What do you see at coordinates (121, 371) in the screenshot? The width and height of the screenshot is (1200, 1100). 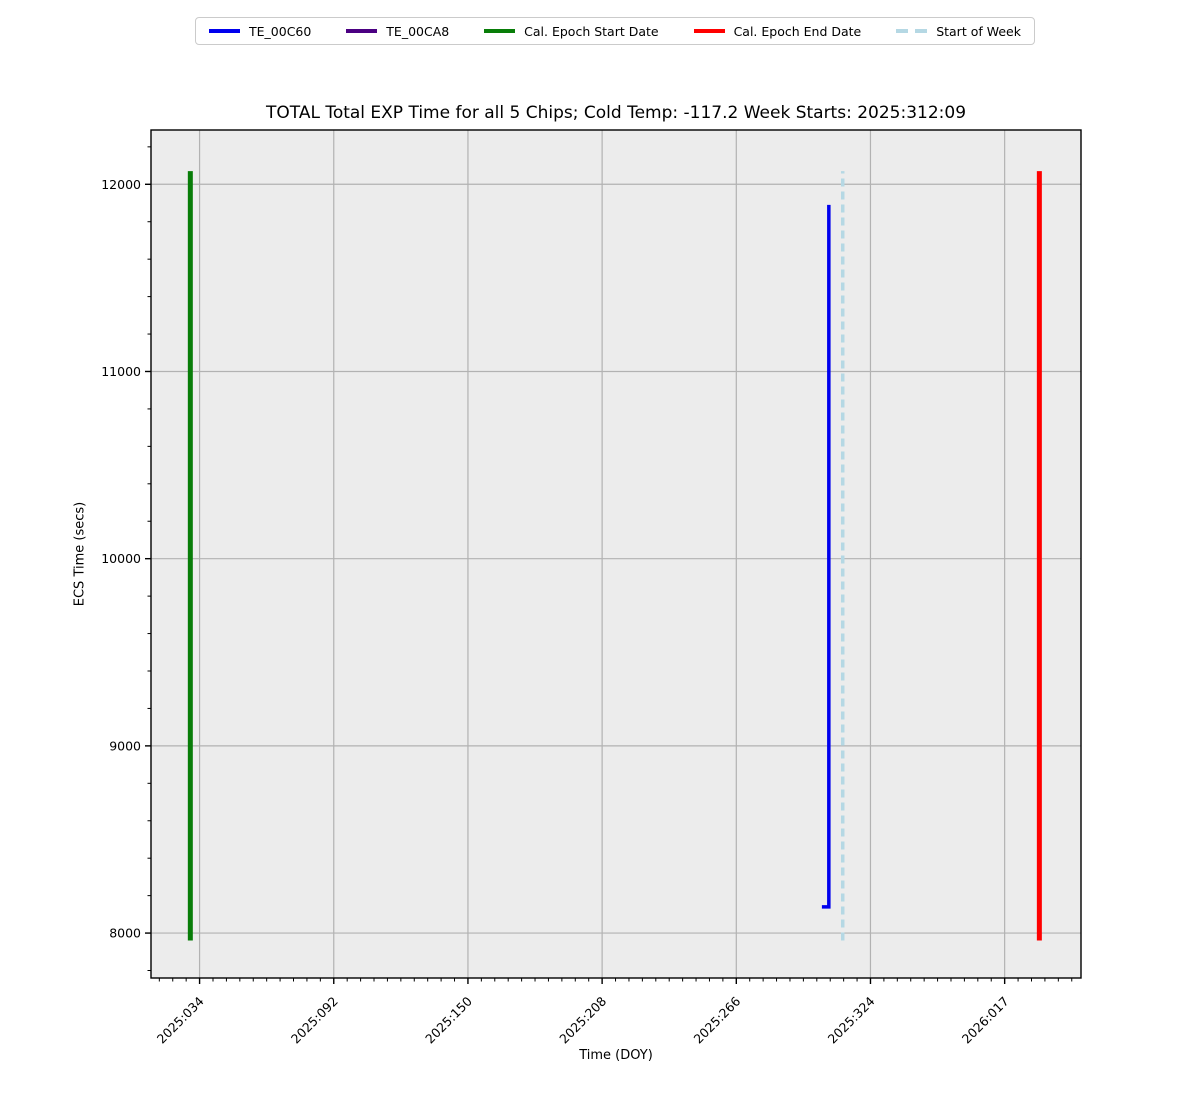 I see `y-tick-label: 11000` at bounding box center [121, 371].